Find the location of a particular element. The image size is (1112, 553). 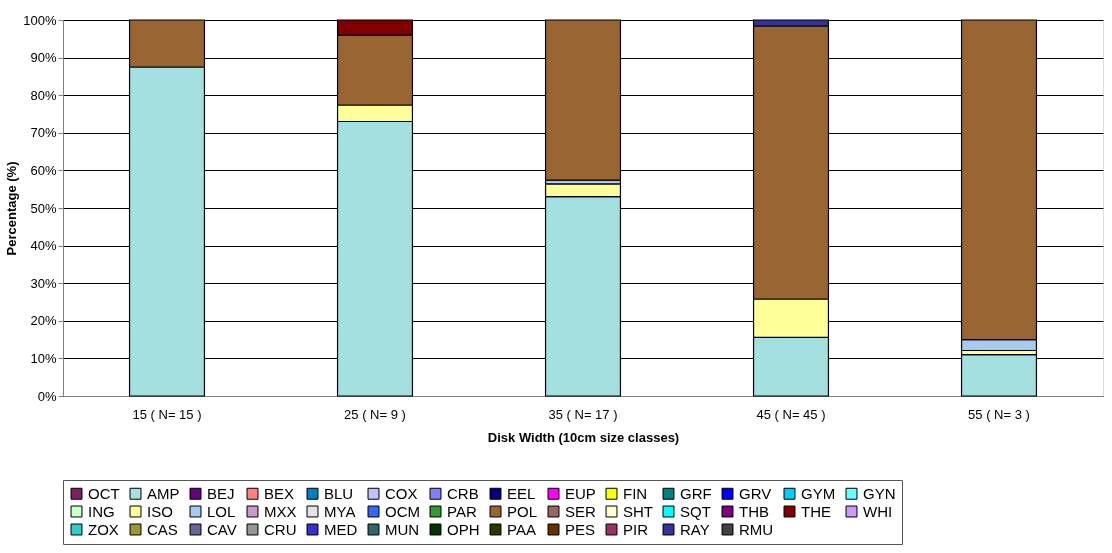

y-tick-label: 40% is located at coordinates (43, 246).